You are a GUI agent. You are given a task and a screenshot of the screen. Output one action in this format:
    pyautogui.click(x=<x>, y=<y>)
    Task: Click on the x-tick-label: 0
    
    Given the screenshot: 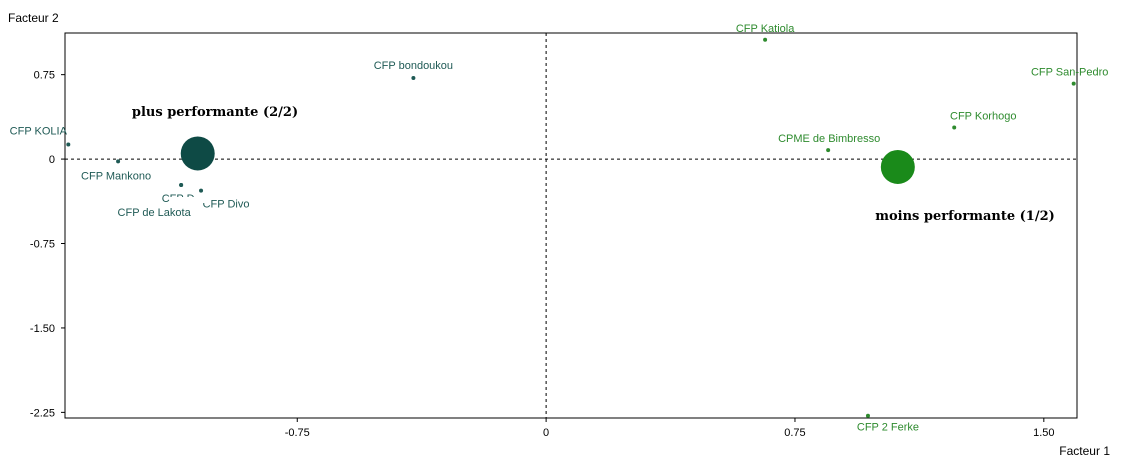 What is the action you would take?
    pyautogui.click(x=546, y=433)
    